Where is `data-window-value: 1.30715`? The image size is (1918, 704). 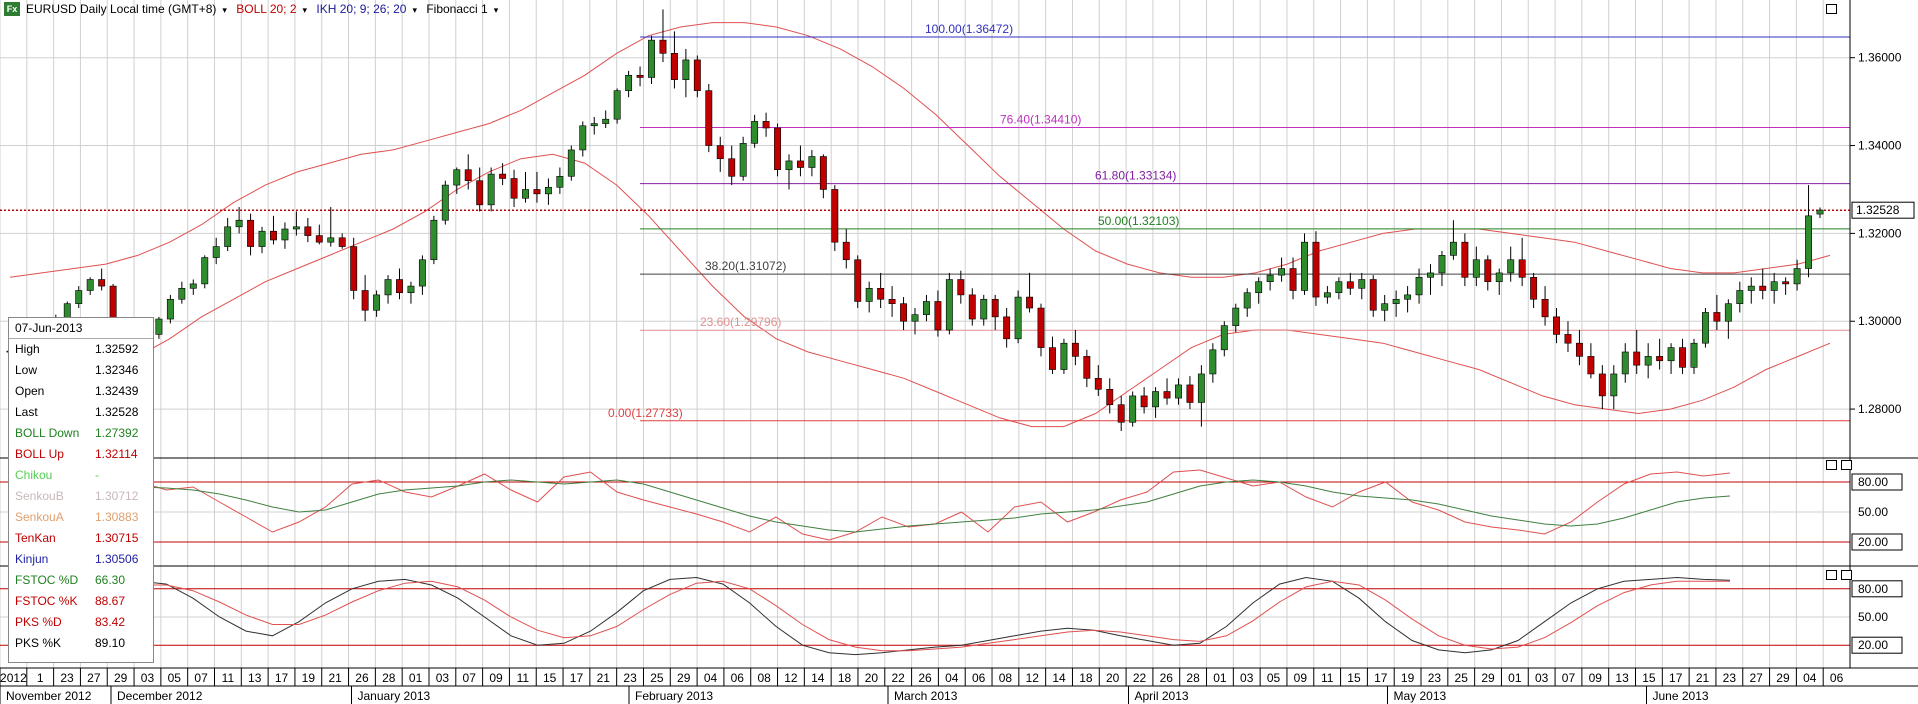
data-window-value: 1.30715 is located at coordinates (117, 538).